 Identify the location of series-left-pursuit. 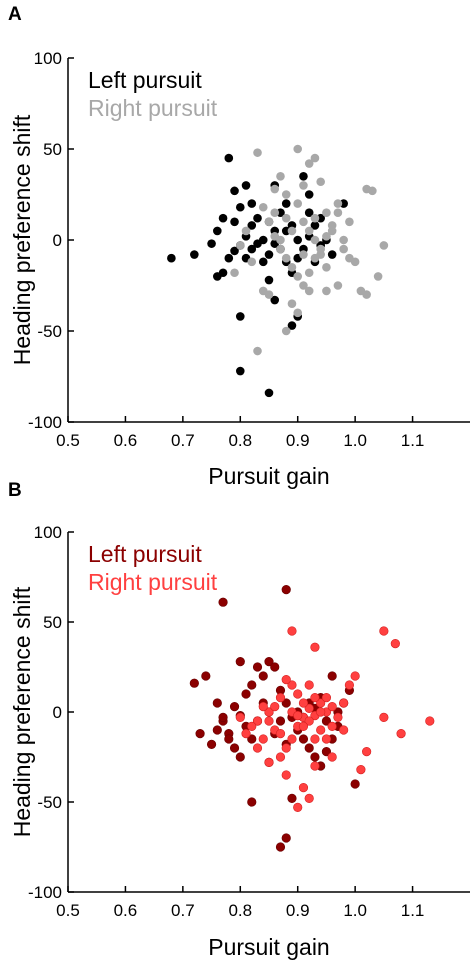
(257, 275).